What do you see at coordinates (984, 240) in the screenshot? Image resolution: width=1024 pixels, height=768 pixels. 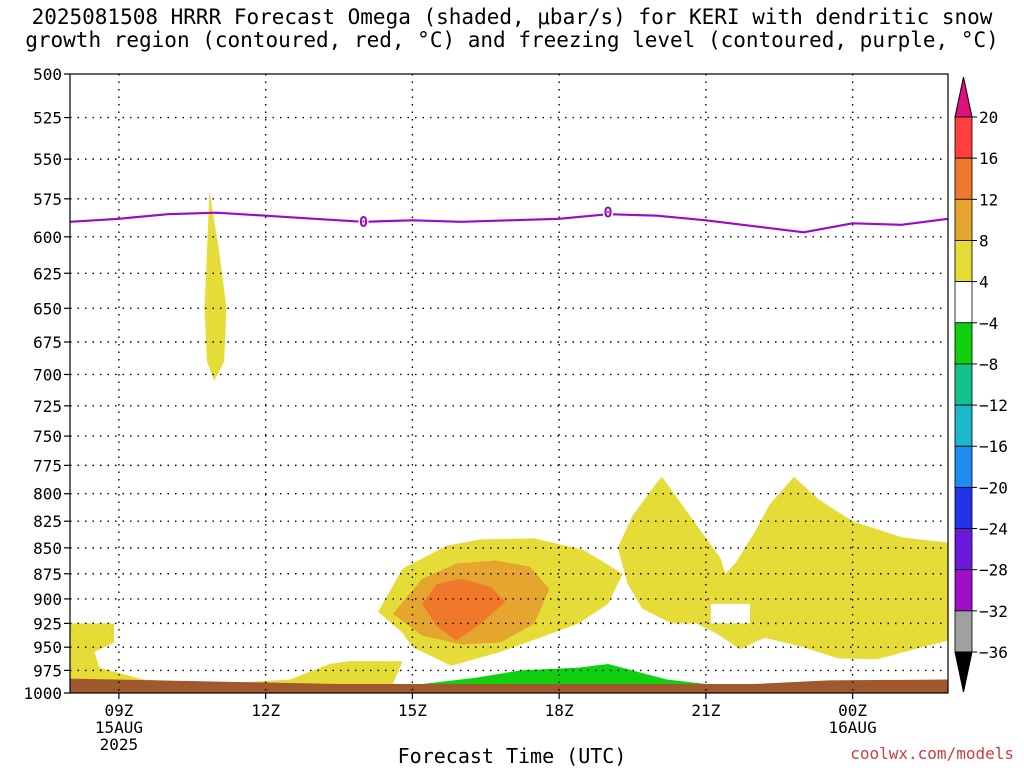 I see `colorbar-label-3: 8` at bounding box center [984, 240].